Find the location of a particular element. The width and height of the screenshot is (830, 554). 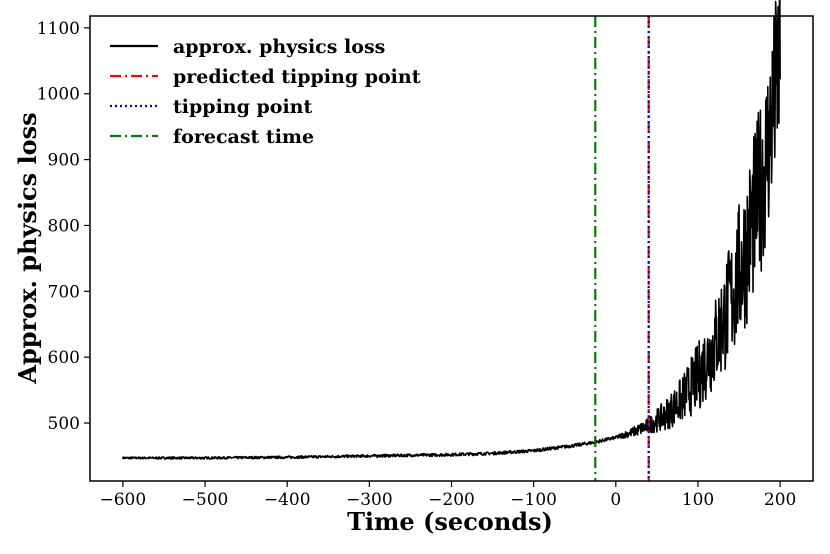

y-tick-label: 900 is located at coordinates (64, 161).